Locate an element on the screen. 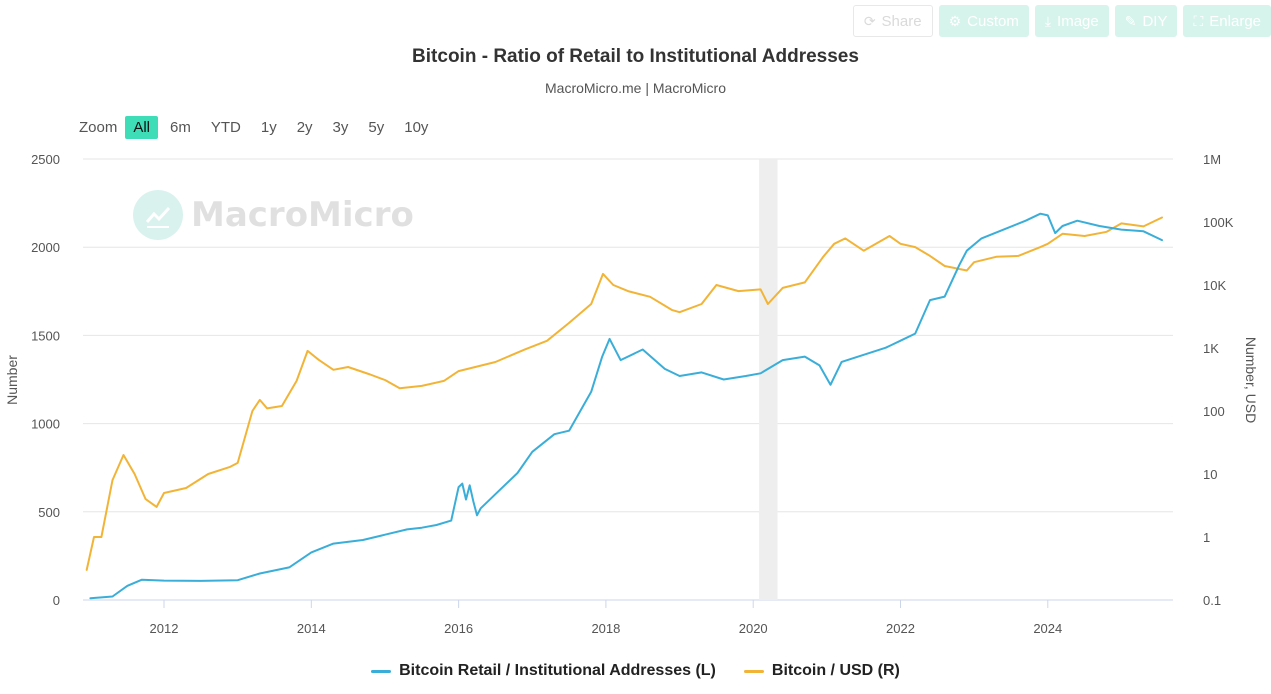 The height and width of the screenshot is (694, 1271). right-tick-label: 1 is located at coordinates (1206, 537).